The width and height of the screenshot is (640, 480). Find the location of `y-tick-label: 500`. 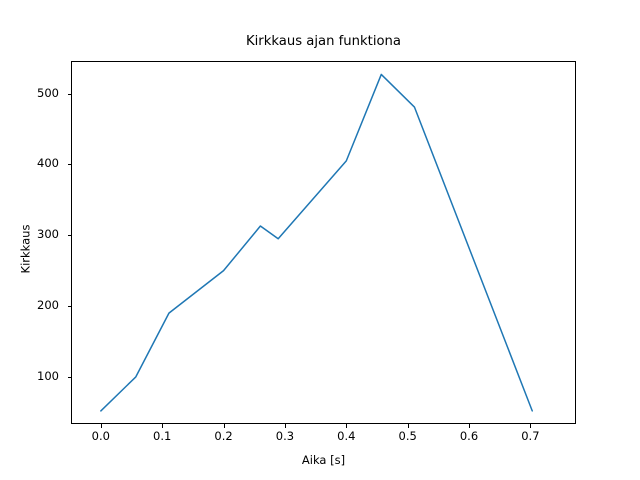

y-tick-label: 500 is located at coordinates (48, 92).